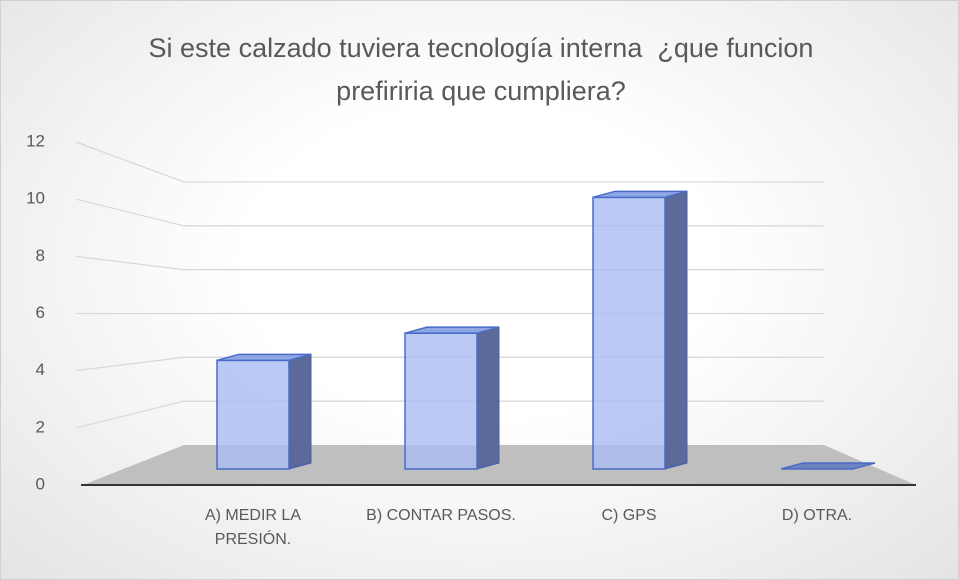  Describe the element at coordinates (40, 255) in the screenshot. I see `y-tick-label: 8` at that location.